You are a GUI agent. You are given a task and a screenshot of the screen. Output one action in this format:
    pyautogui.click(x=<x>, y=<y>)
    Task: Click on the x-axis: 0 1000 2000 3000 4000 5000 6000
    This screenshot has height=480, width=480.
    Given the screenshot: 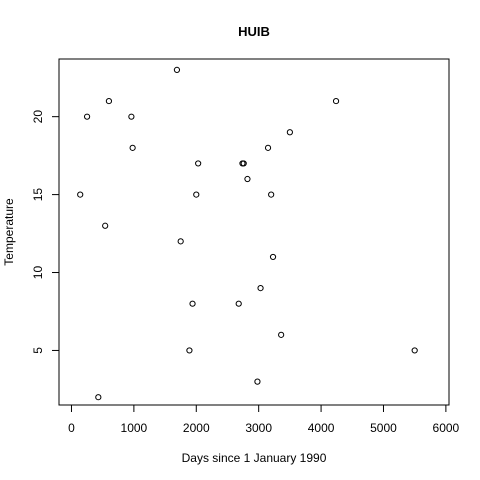 What is the action you would take?
    pyautogui.click(x=264, y=419)
    